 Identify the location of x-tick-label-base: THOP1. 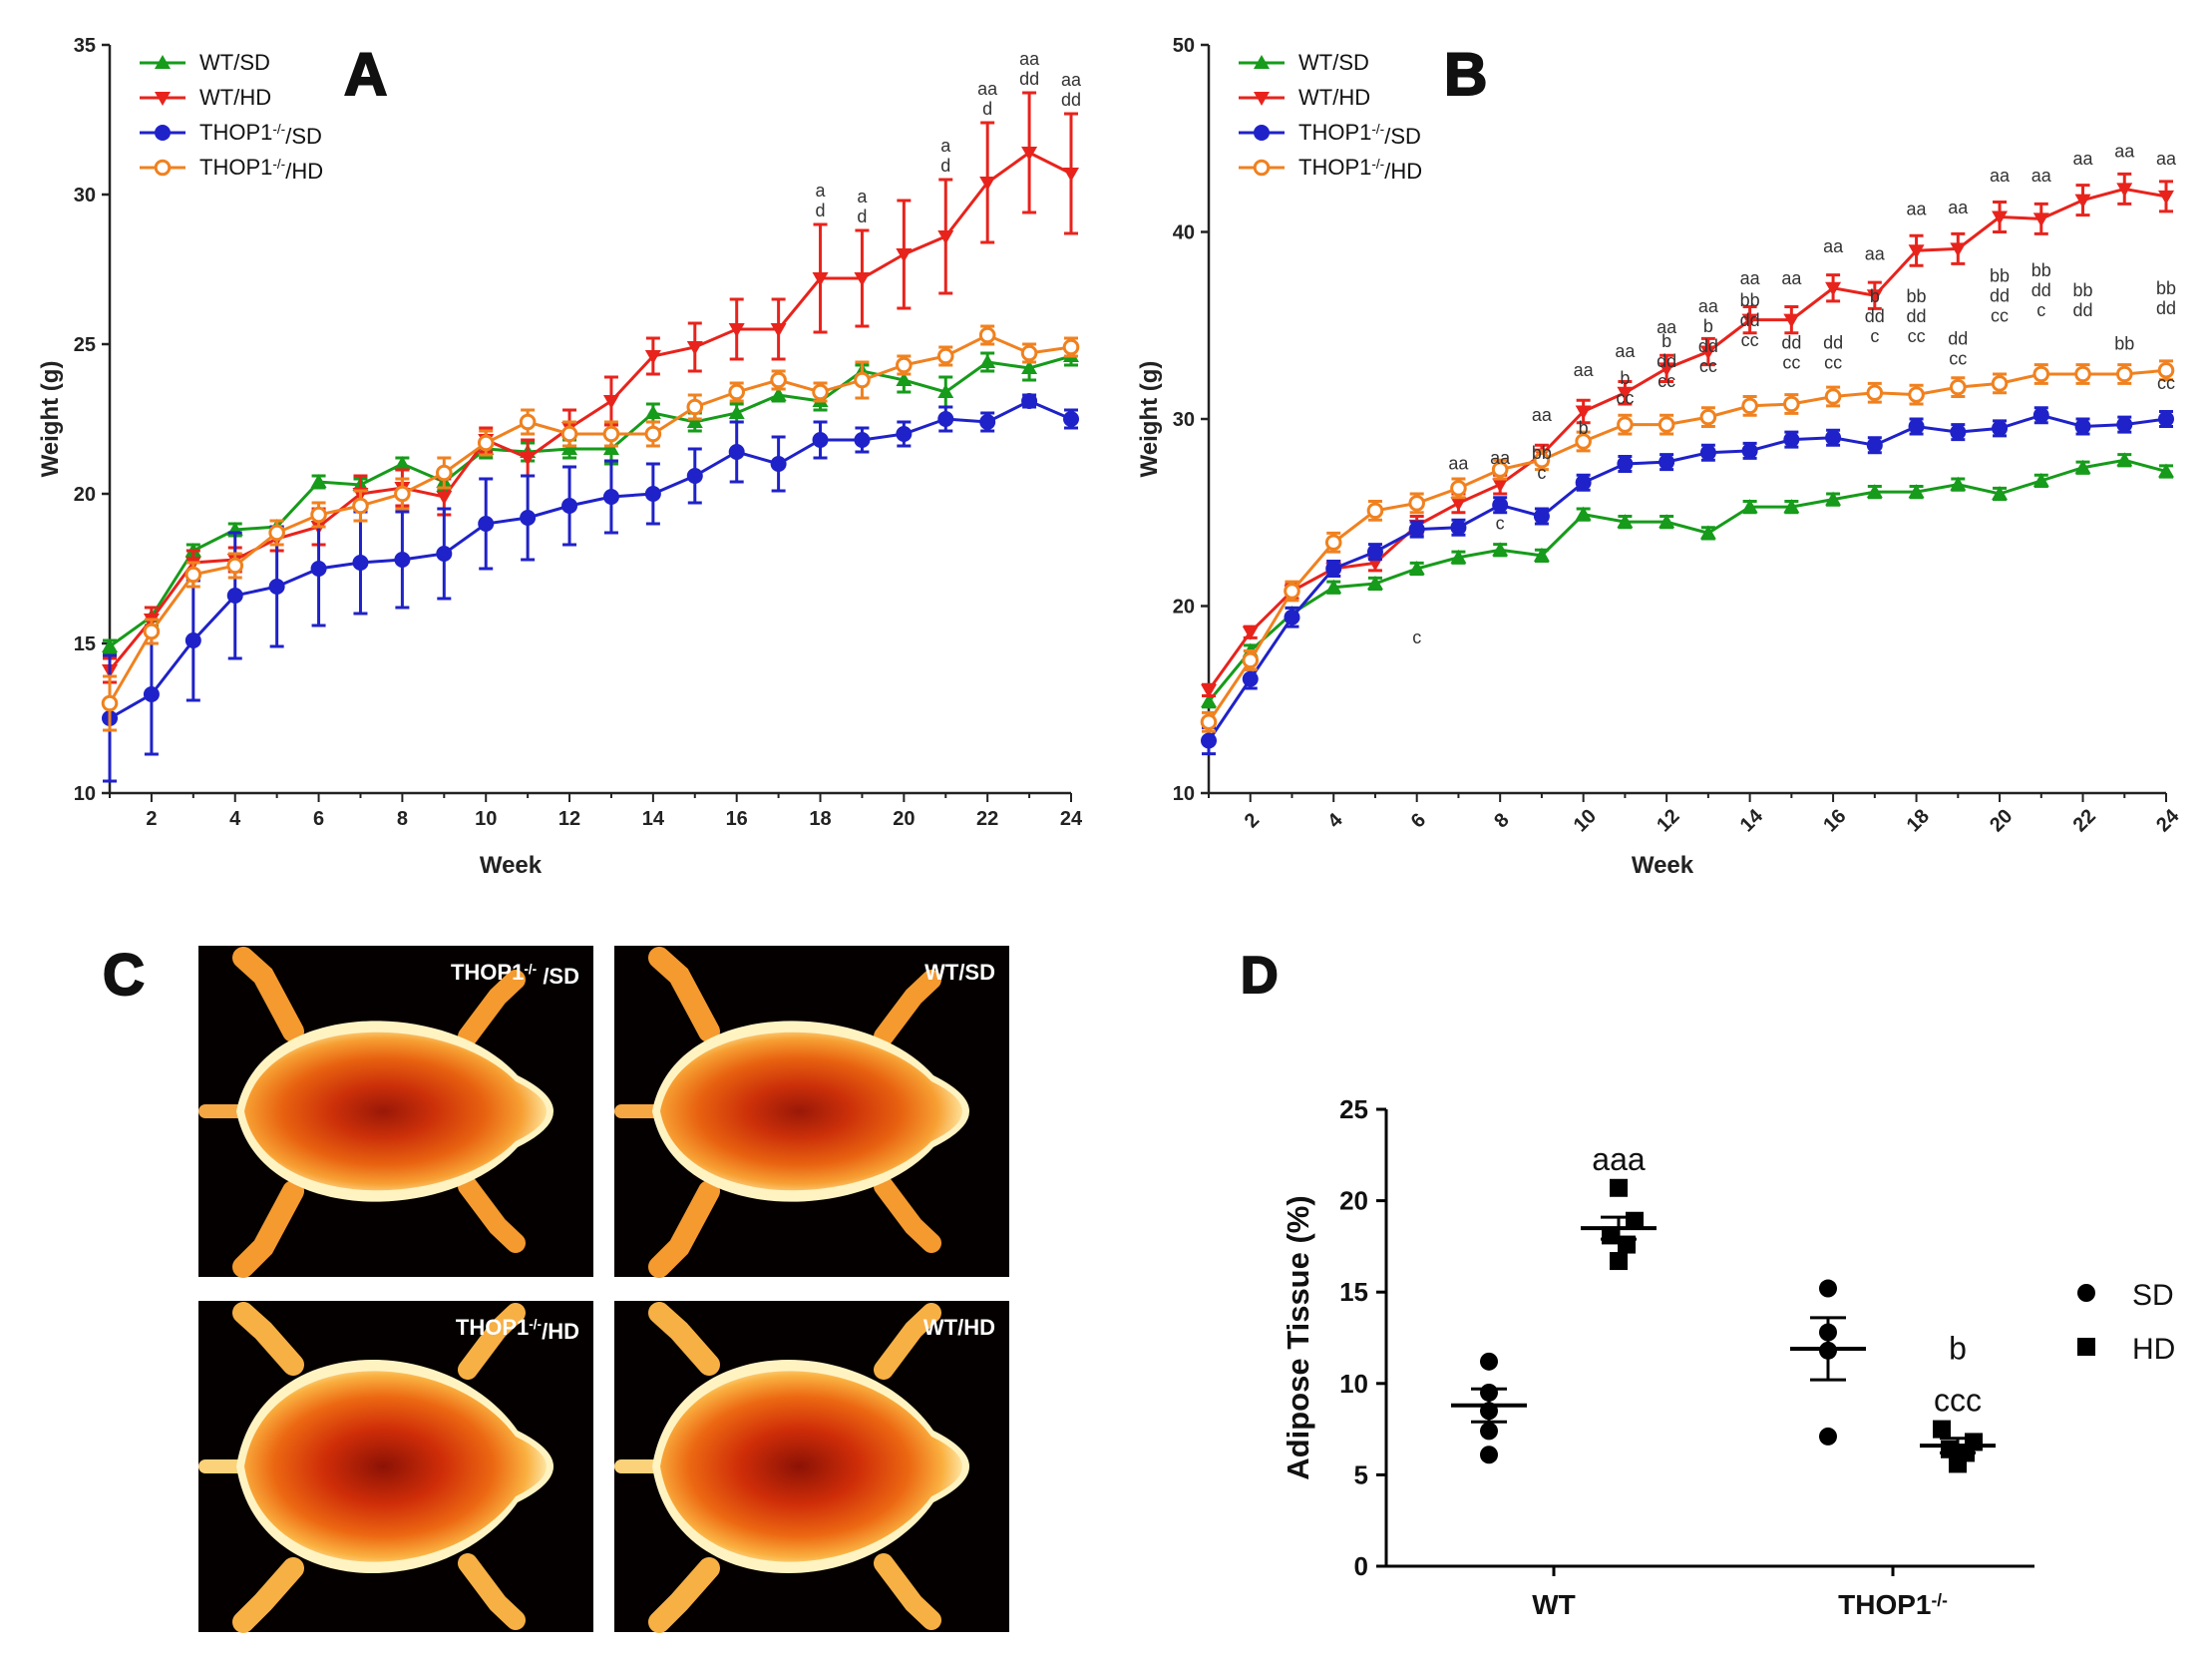
(1884, 1604).